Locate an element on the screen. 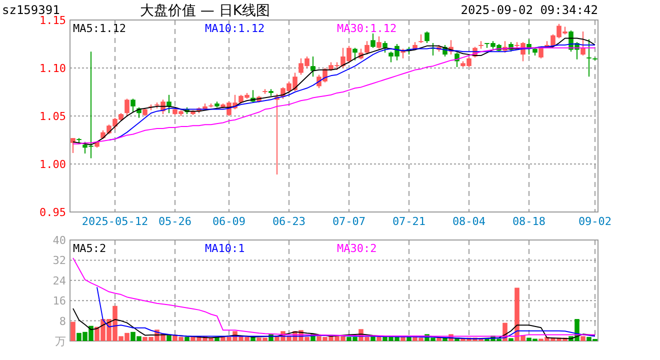  y-tick-label: 1.05 is located at coordinates (53, 116).